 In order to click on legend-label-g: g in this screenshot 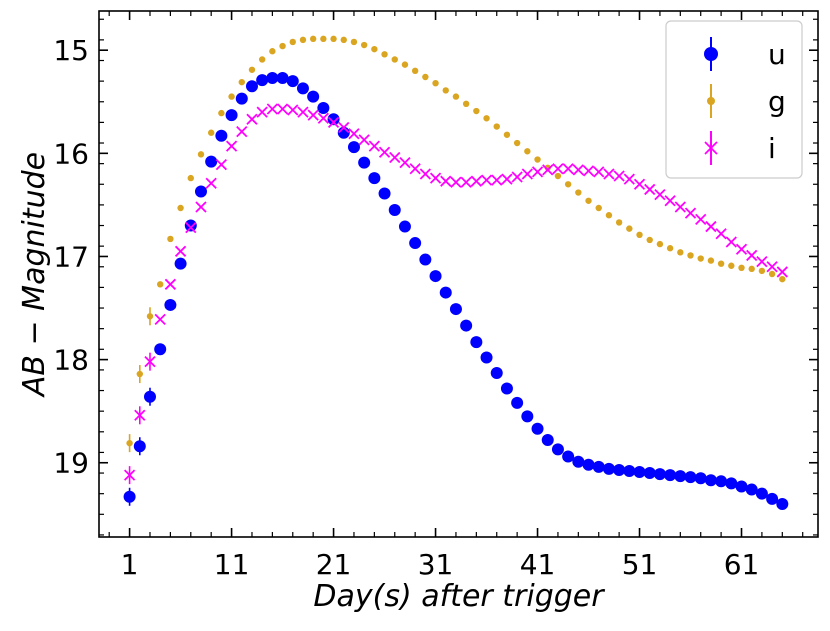, I will do `click(777, 101)`.